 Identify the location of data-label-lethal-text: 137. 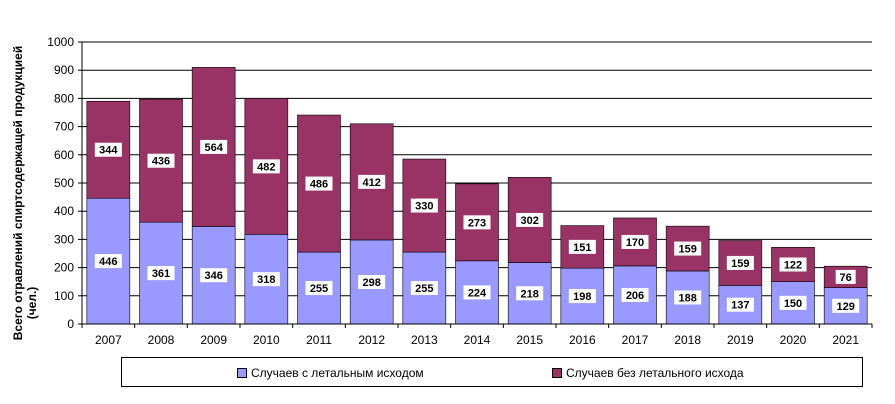
(740, 306).